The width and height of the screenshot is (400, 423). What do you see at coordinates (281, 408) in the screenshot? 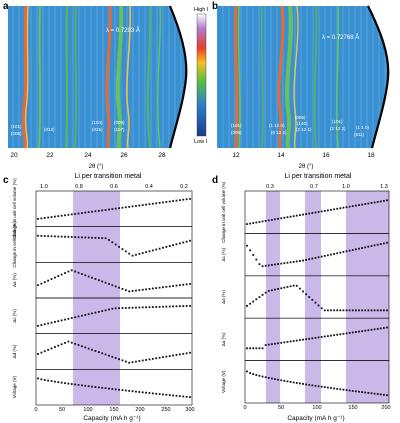
I see `panel-d-xtick: 50` at bounding box center [281, 408].